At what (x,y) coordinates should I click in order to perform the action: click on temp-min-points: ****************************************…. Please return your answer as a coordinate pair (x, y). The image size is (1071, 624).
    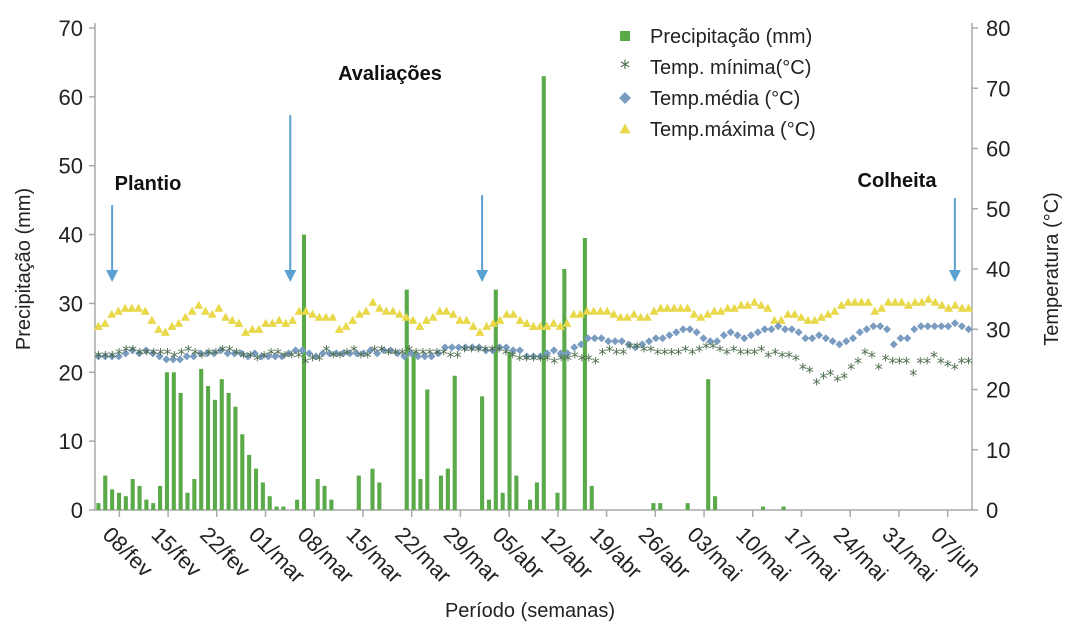
    Looking at the image, I should click on (533, 365).